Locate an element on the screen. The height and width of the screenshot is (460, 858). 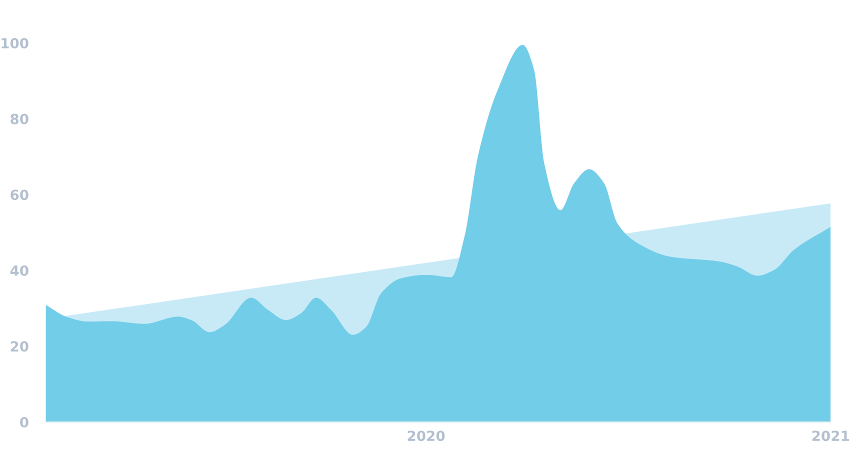
x-tick-label: 2021 is located at coordinates (831, 436).